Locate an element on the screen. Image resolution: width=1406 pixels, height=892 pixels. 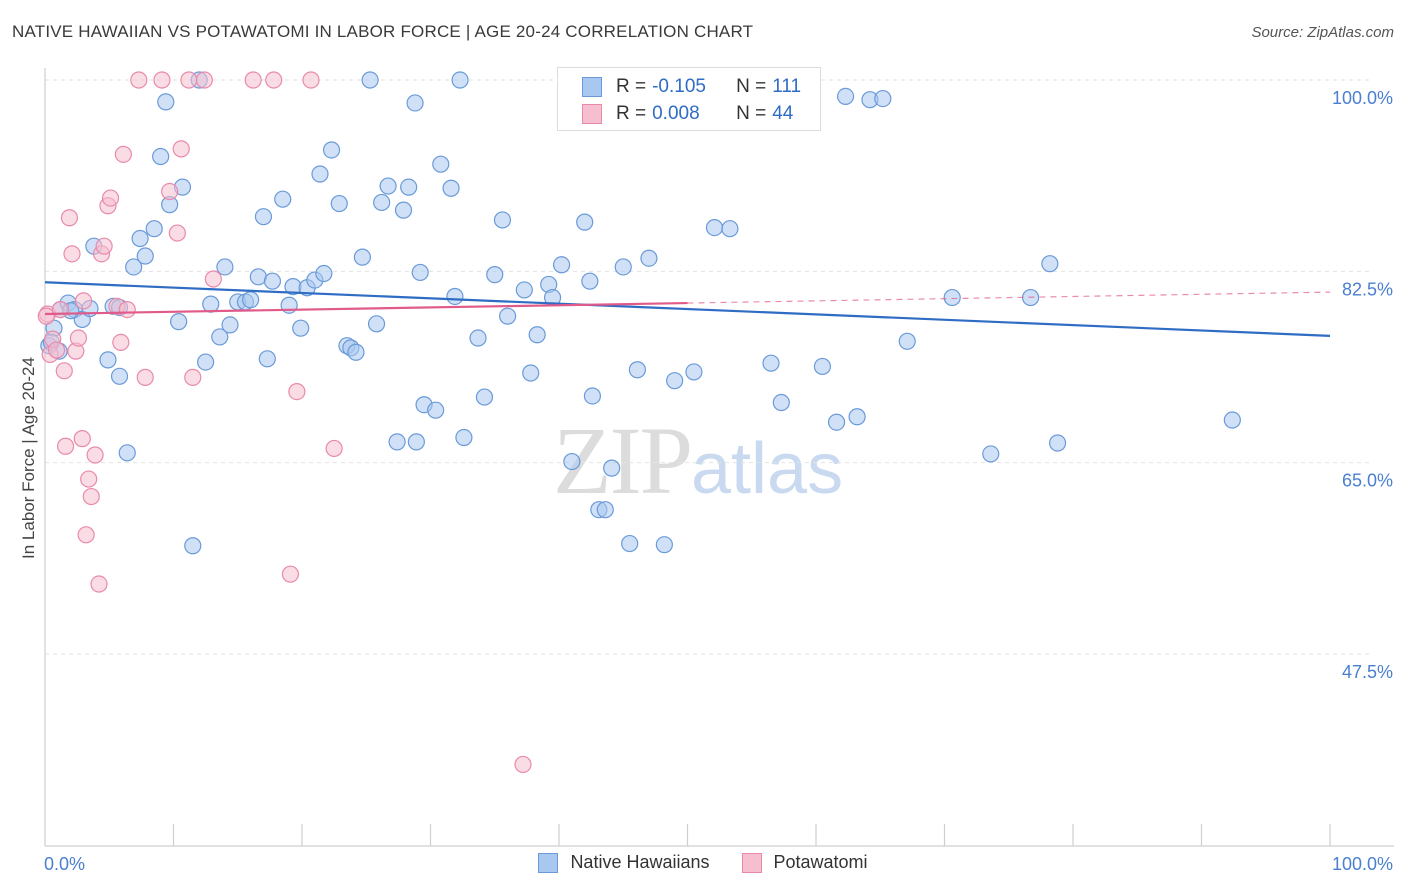
watermark-atlas: atlas is located at coordinates (767, 469).